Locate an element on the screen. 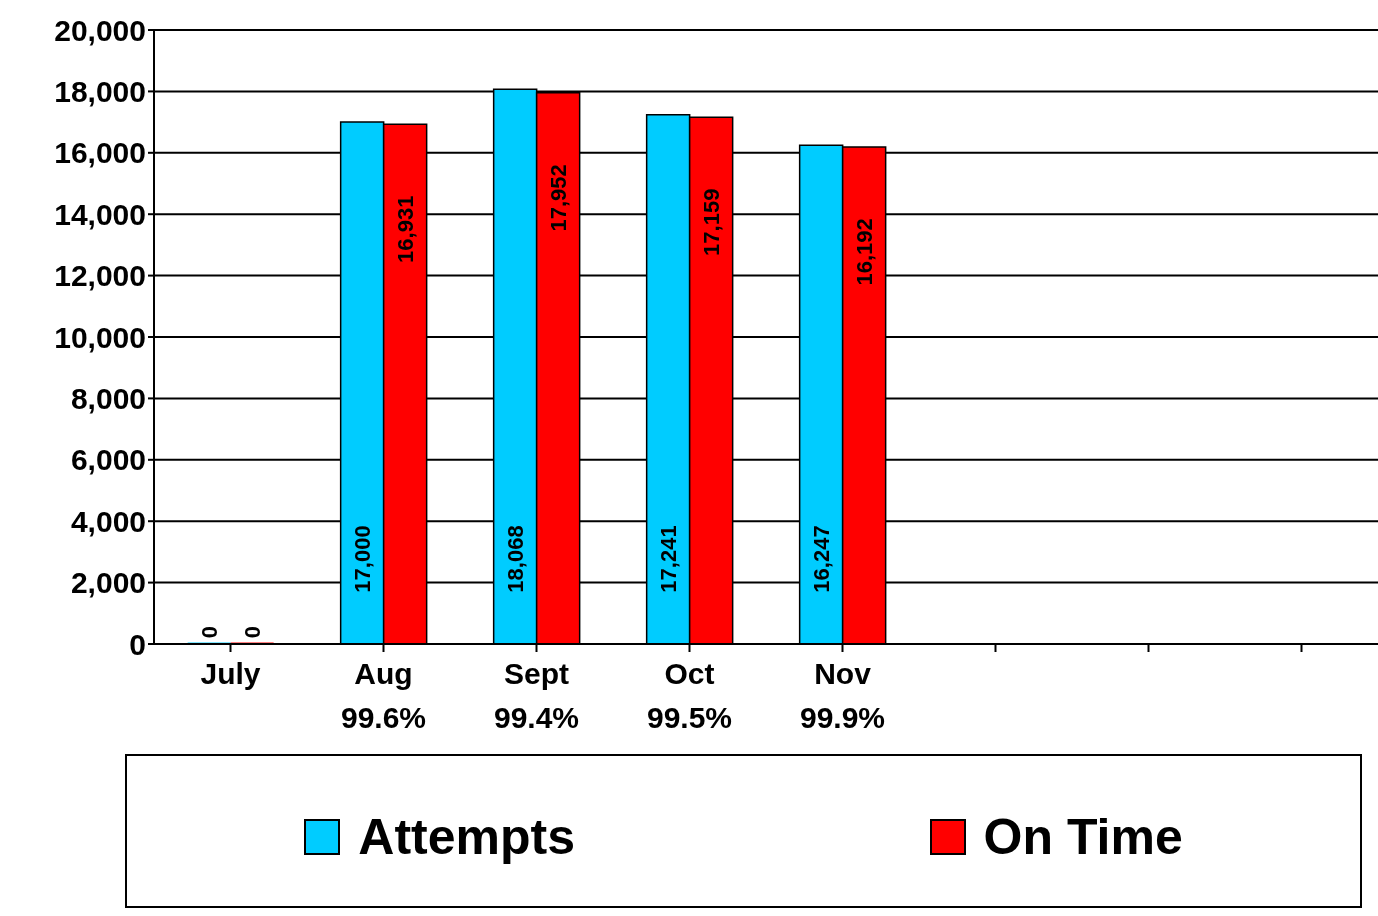 The height and width of the screenshot is (916, 1378). y-tick-label: 4,000 is located at coordinates (108, 521).